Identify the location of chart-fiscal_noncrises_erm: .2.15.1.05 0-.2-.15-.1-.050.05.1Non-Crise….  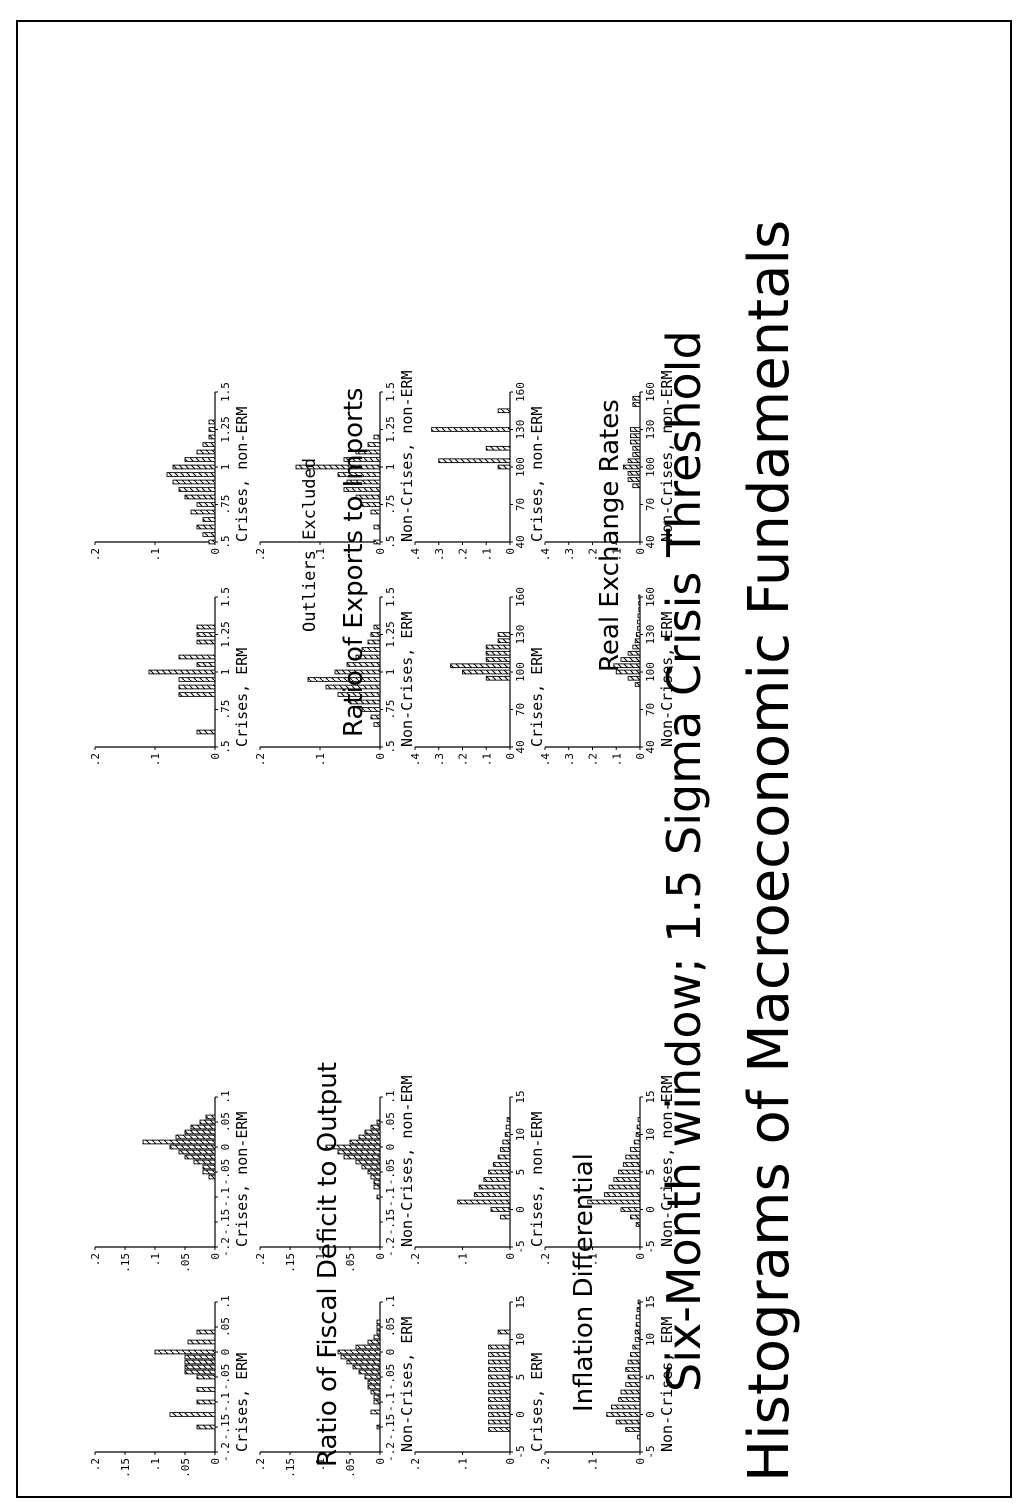
(335, 1386).